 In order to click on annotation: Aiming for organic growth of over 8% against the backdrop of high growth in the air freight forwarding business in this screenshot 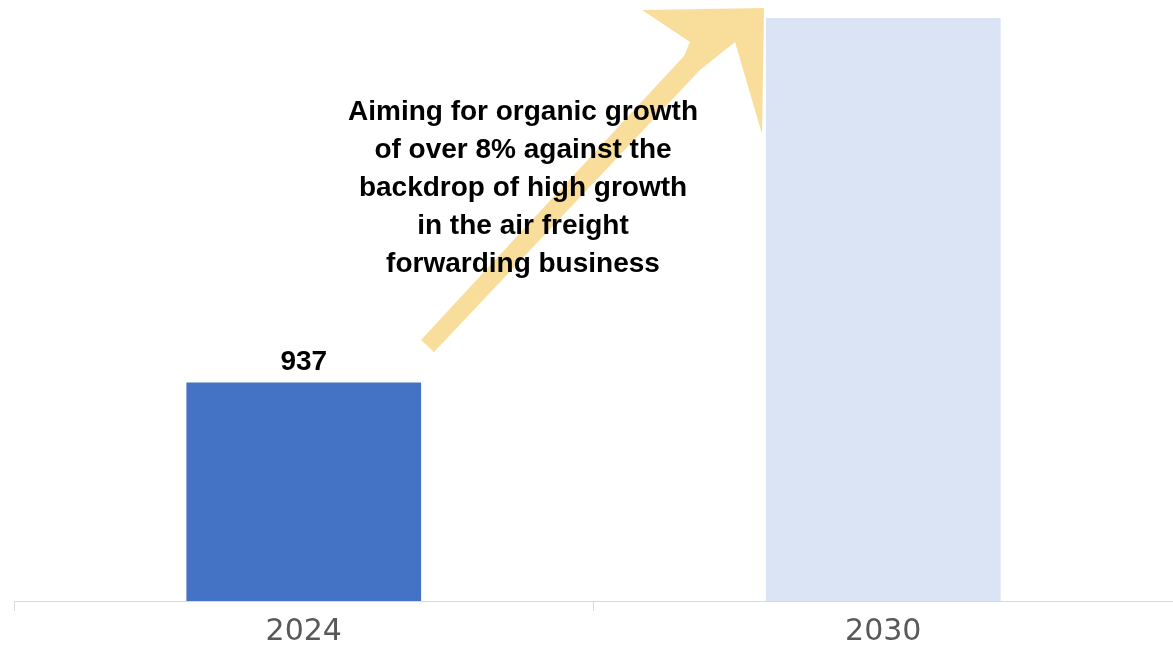, I will do `click(523, 187)`.